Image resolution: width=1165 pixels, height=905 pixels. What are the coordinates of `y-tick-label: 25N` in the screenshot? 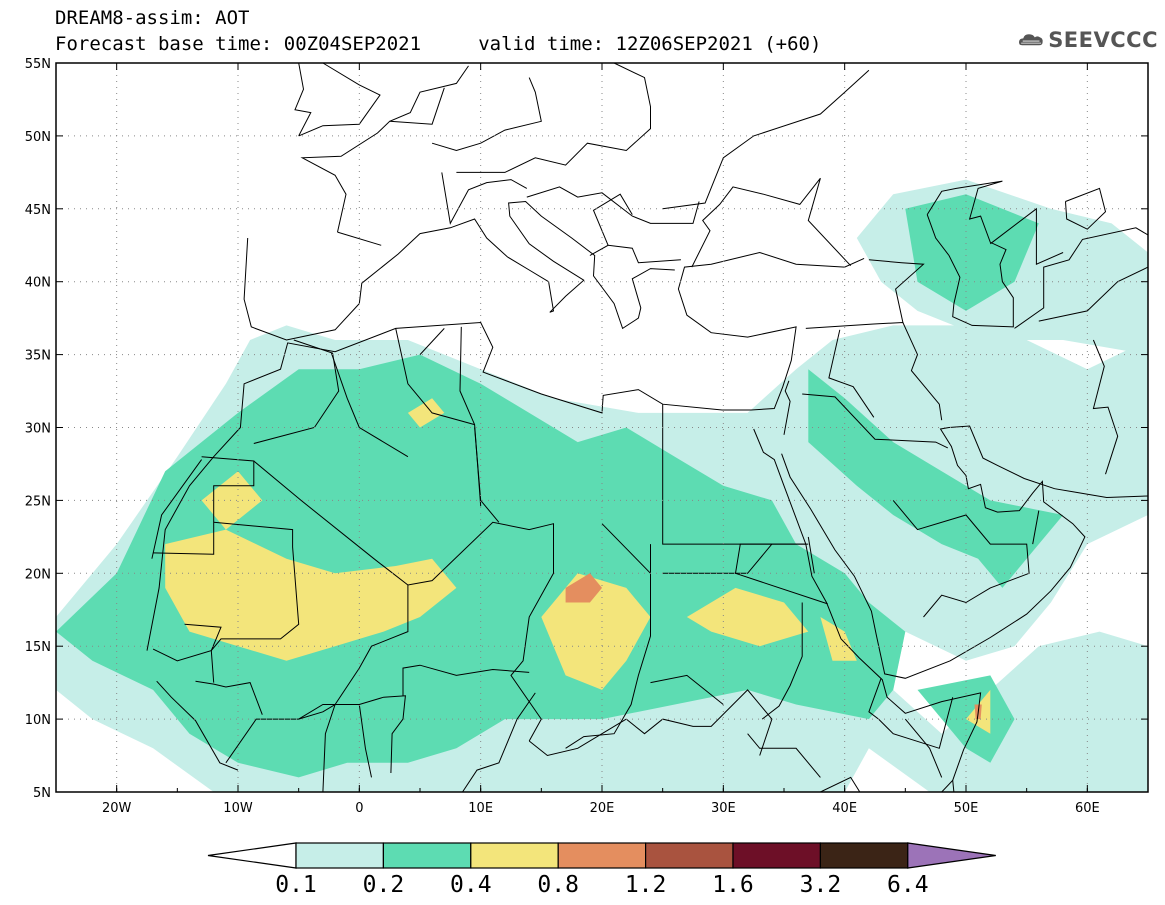 It's located at (38, 501).